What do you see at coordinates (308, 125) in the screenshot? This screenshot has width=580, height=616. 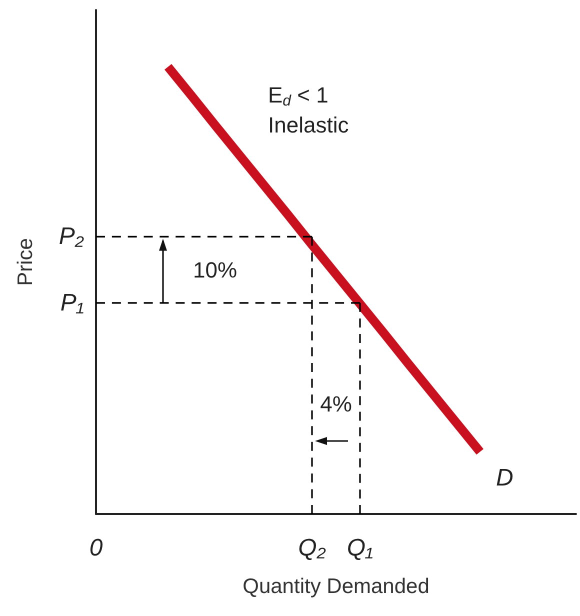 I see `annotation: Inelastic` at bounding box center [308, 125].